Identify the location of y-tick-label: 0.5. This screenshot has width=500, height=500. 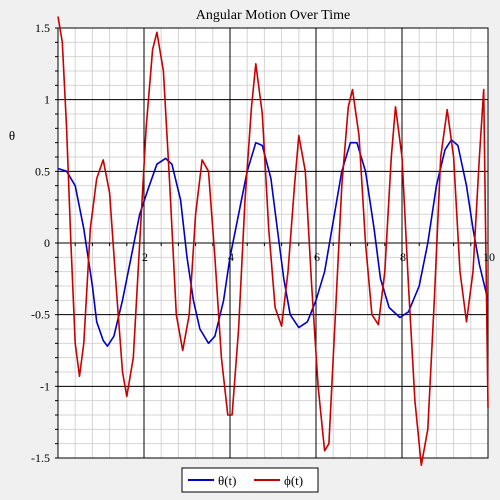
(42, 171).